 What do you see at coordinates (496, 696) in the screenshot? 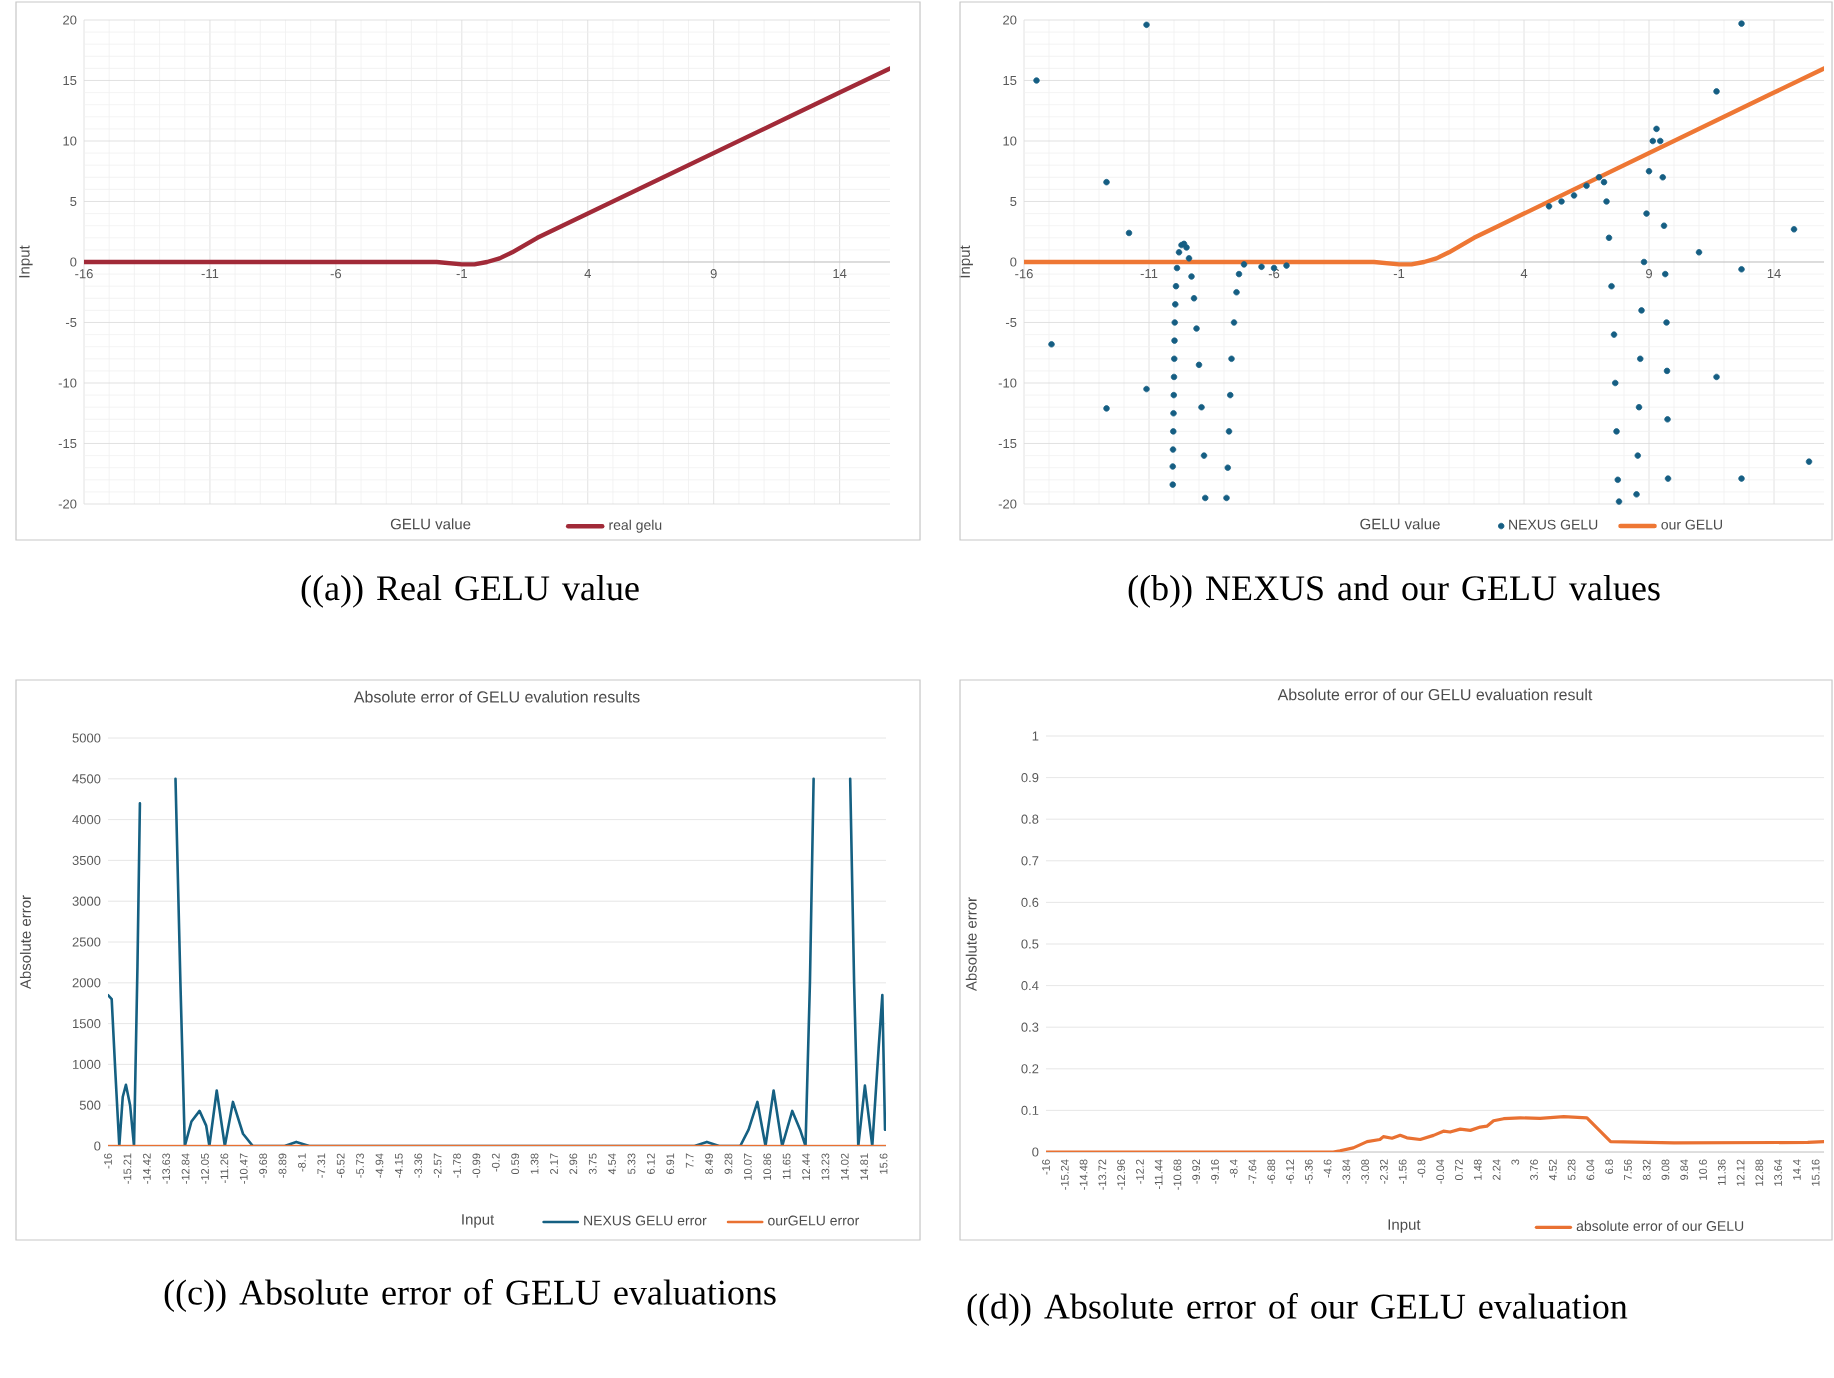
I see `chart-title: Absolute error of GELU evalution results` at bounding box center [496, 696].